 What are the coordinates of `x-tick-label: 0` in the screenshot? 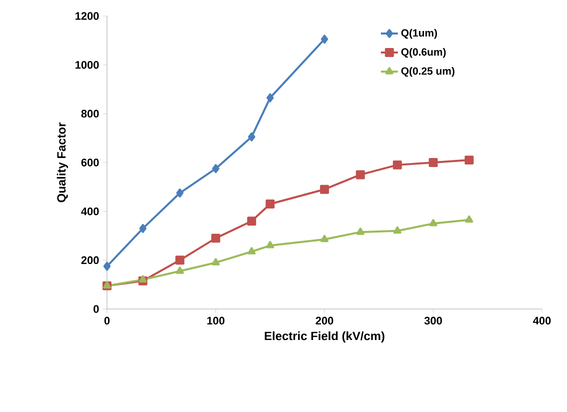 It's located at (107, 320).